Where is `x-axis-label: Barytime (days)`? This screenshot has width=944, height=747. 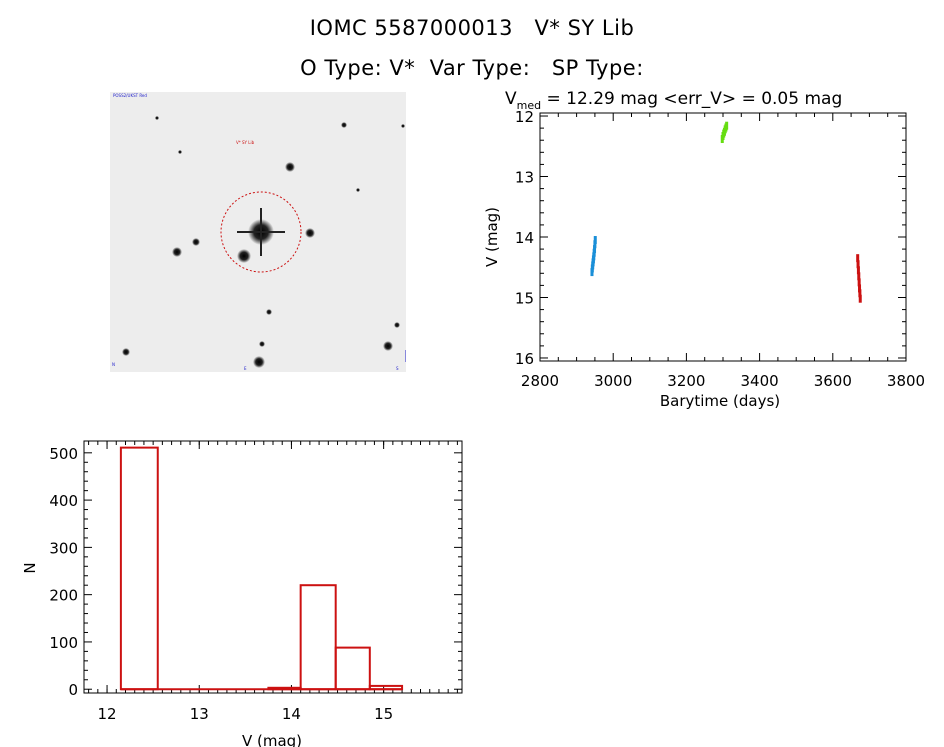 x-axis-label: Barytime (days) is located at coordinates (720, 401).